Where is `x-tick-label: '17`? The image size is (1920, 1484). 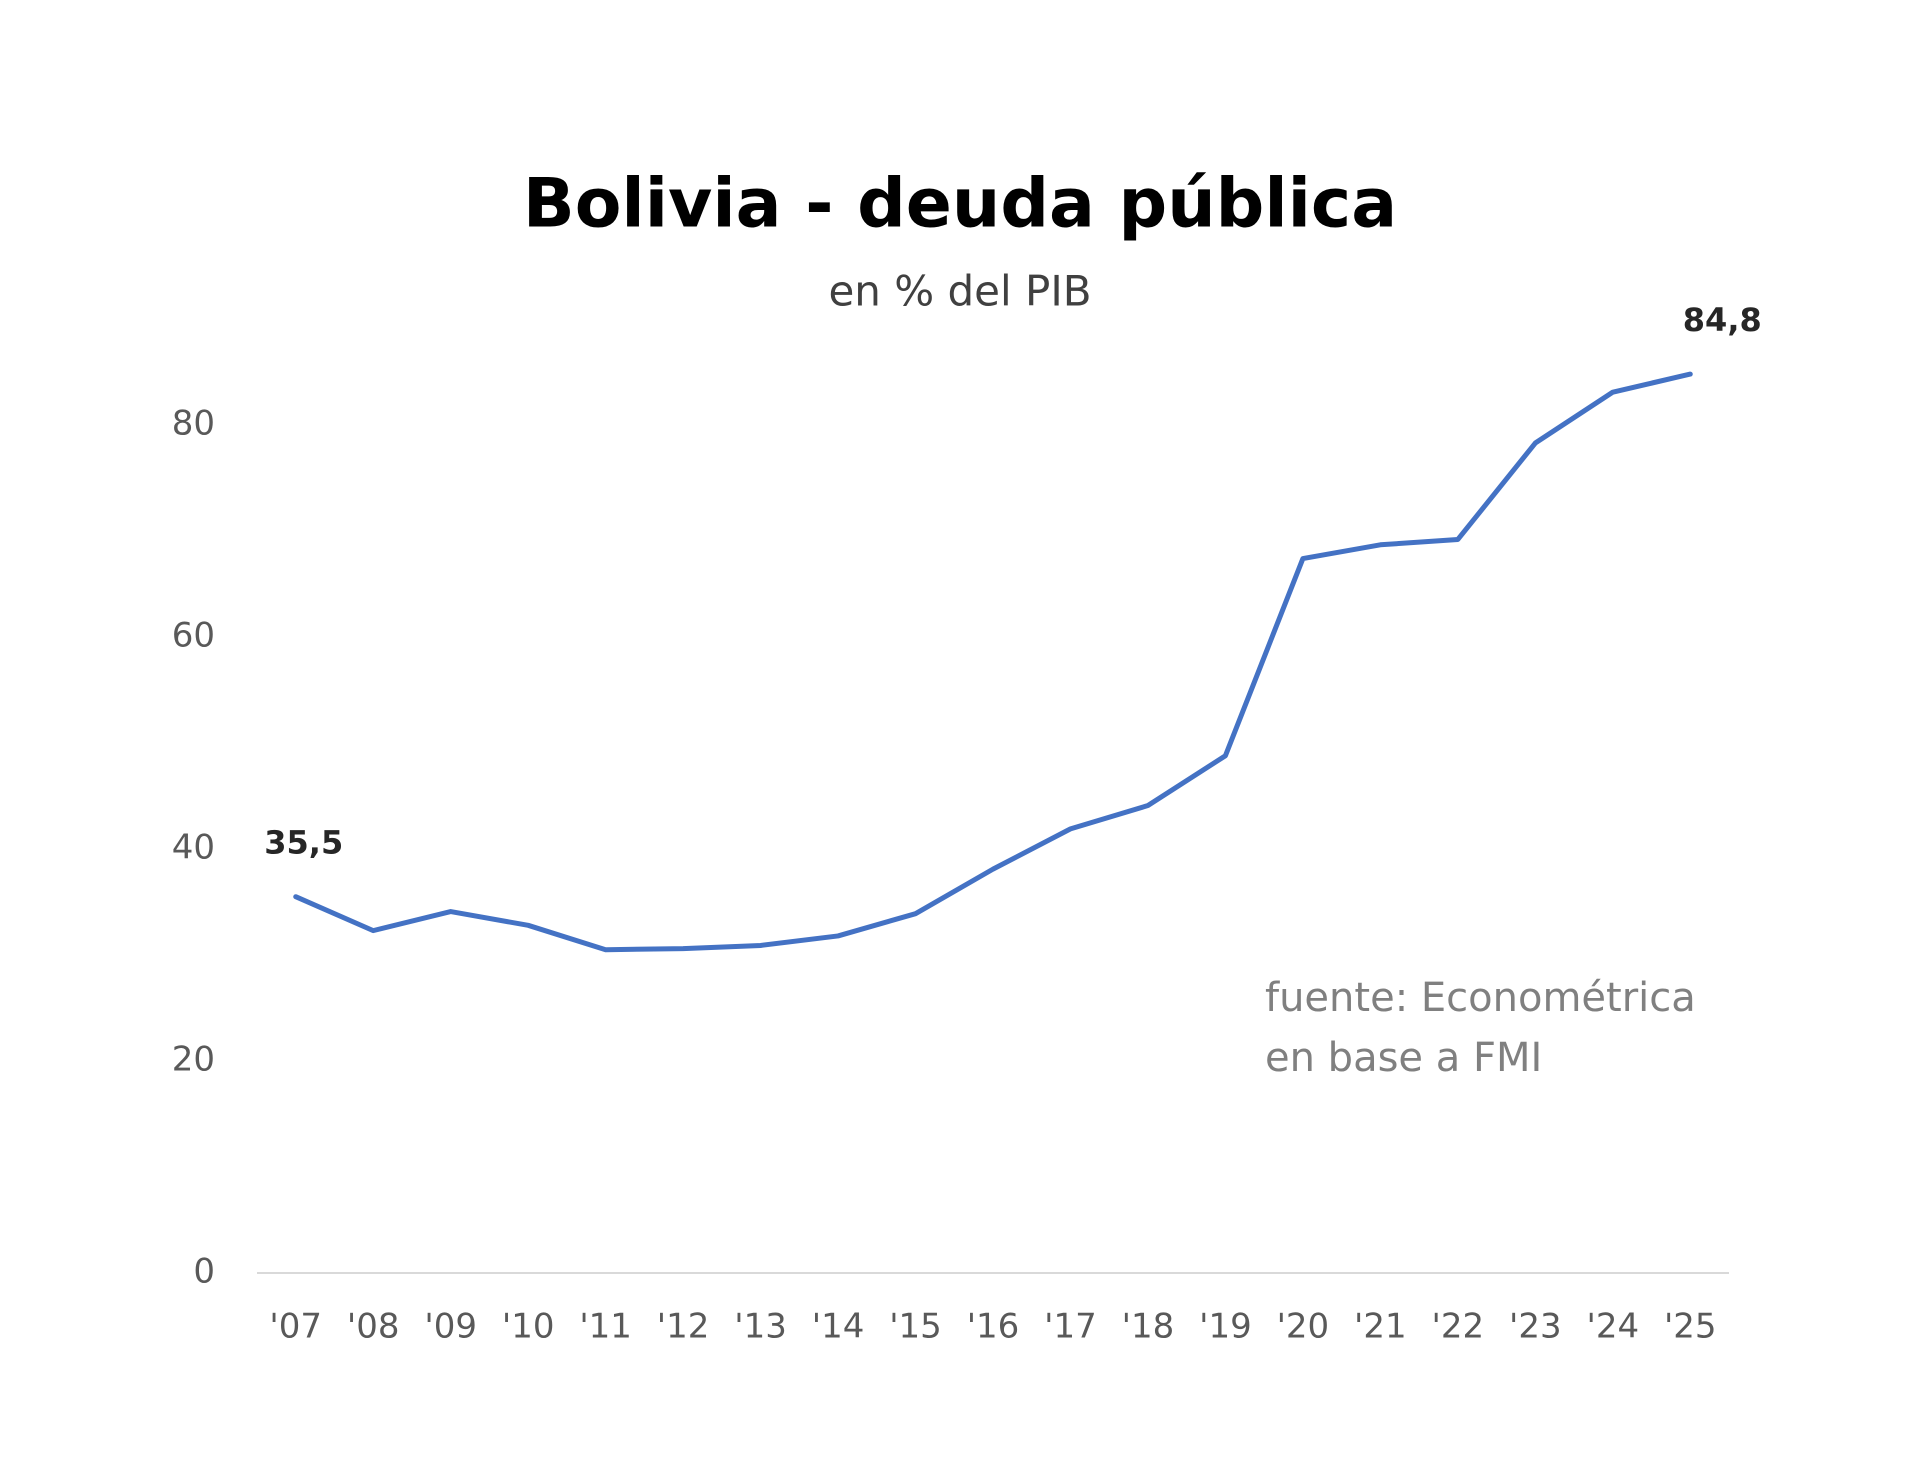
x-tick-label: '17 is located at coordinates (1070, 1327).